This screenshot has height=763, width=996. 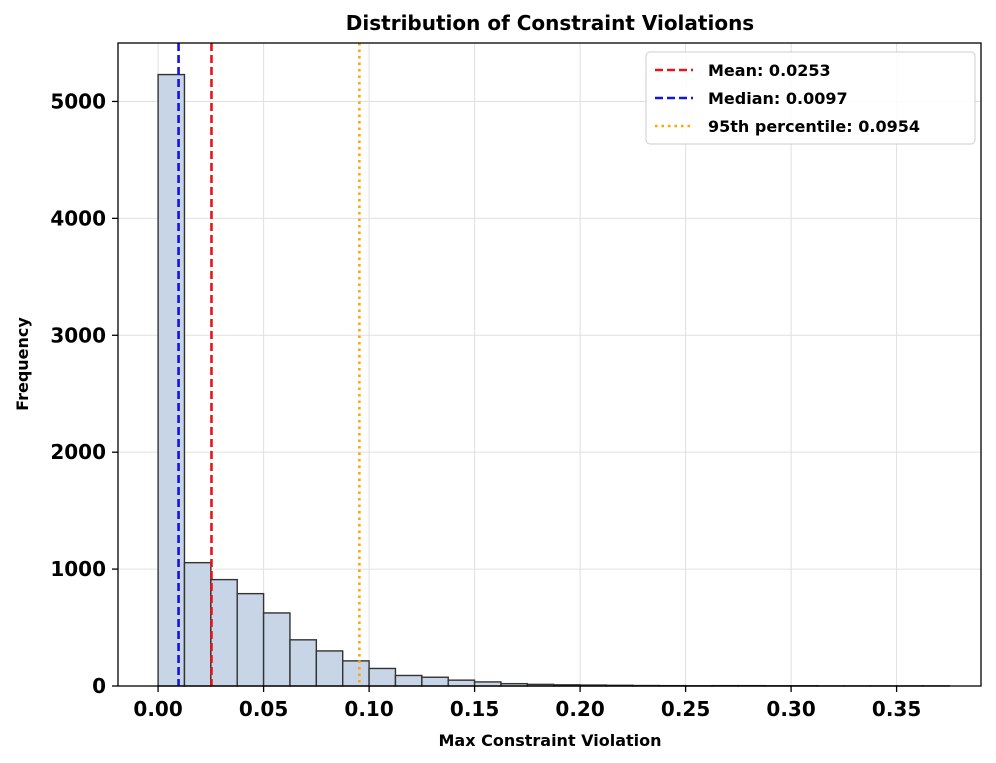 What do you see at coordinates (78, 218) in the screenshot?
I see `y-tick-label: 4000` at bounding box center [78, 218].